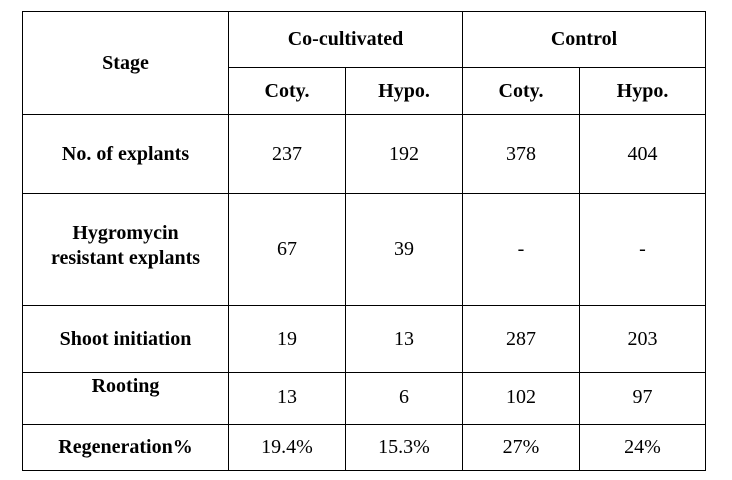  I want to click on co-cultivated-coty-header: Coty., so click(287, 91).